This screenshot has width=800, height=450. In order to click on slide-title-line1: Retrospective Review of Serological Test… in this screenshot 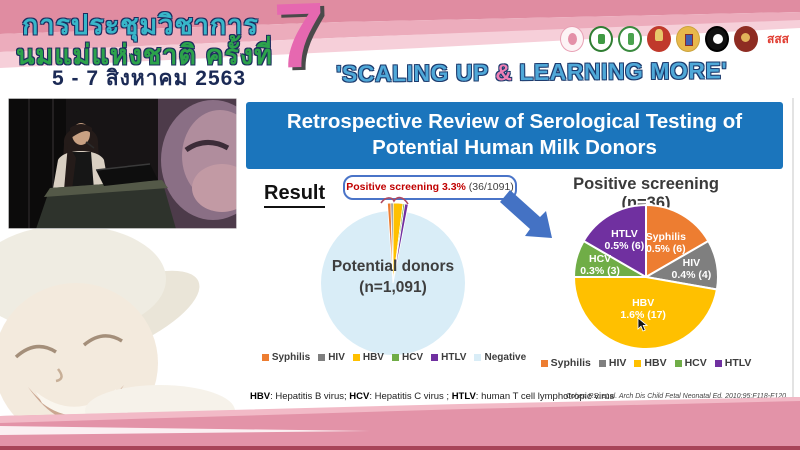, I will do `click(514, 121)`.